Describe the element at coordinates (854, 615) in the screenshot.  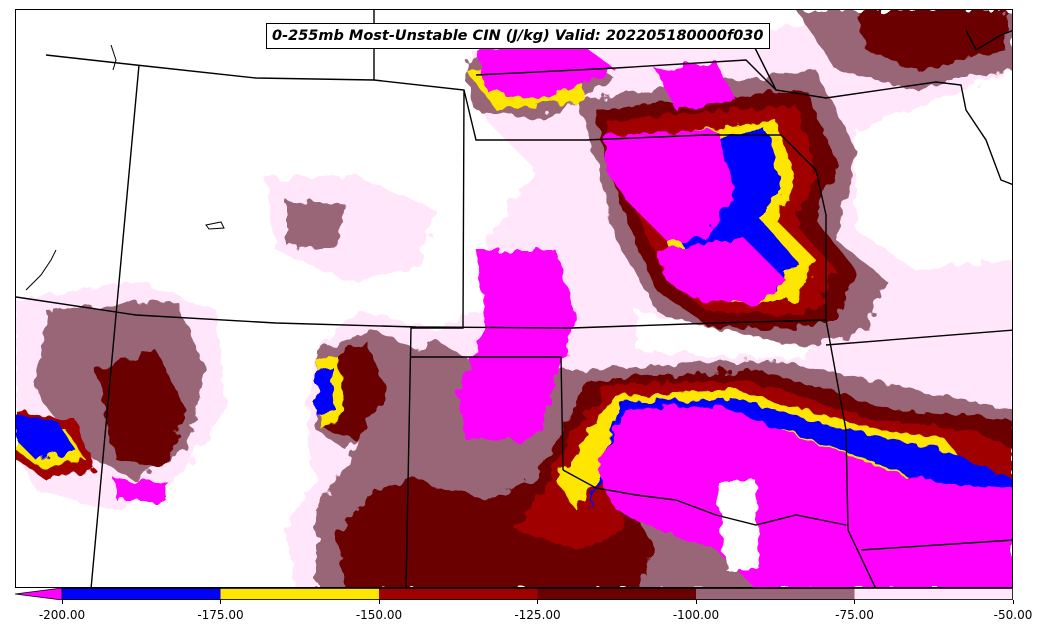
I see `colorbar-tick-label: -75.00` at that location.